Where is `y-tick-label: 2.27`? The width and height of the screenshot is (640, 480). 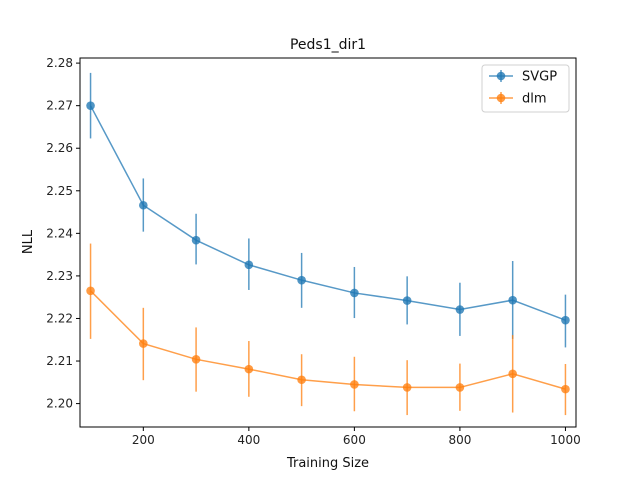
y-tick-label: 2.27 is located at coordinates (59, 106).